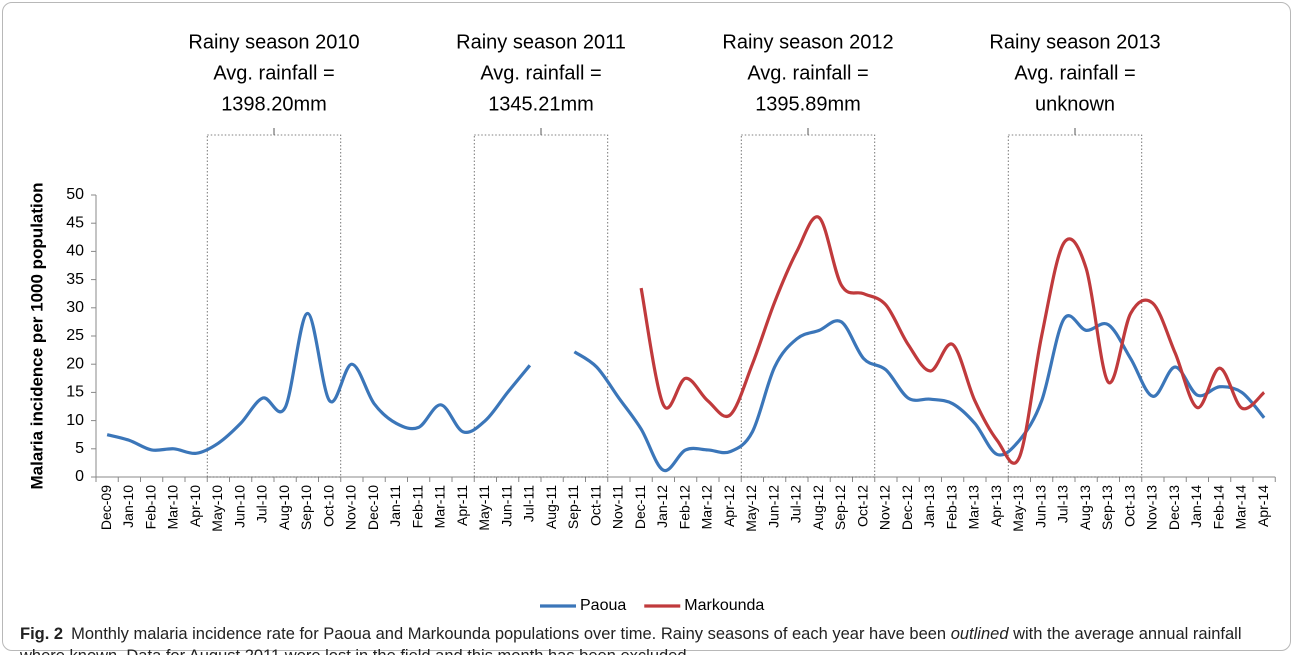 Image resolution: width=1295 pixels, height=655 pixels. What do you see at coordinates (573, 507) in the screenshot?
I see `x-tick-label: Sep-11` at bounding box center [573, 507].